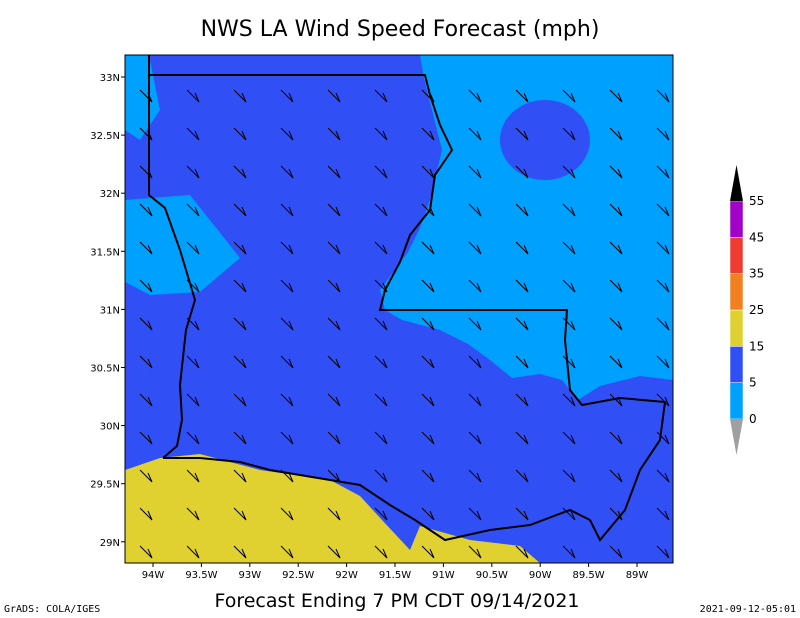 This screenshot has width=800, height=618. What do you see at coordinates (746, 310) in the screenshot?
I see `legend: 0 5 15 25 35 45 55` at bounding box center [746, 310].